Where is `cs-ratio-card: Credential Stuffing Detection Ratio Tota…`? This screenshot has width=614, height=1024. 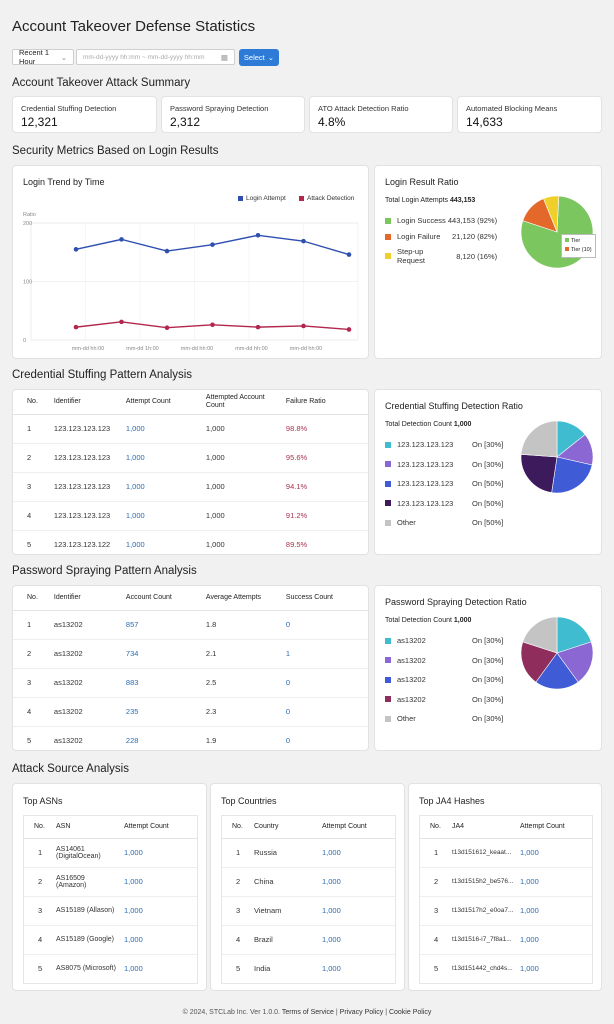 cs-ratio-card: Credential Stuffing Detection Ratio Tota… is located at coordinates (488, 472).